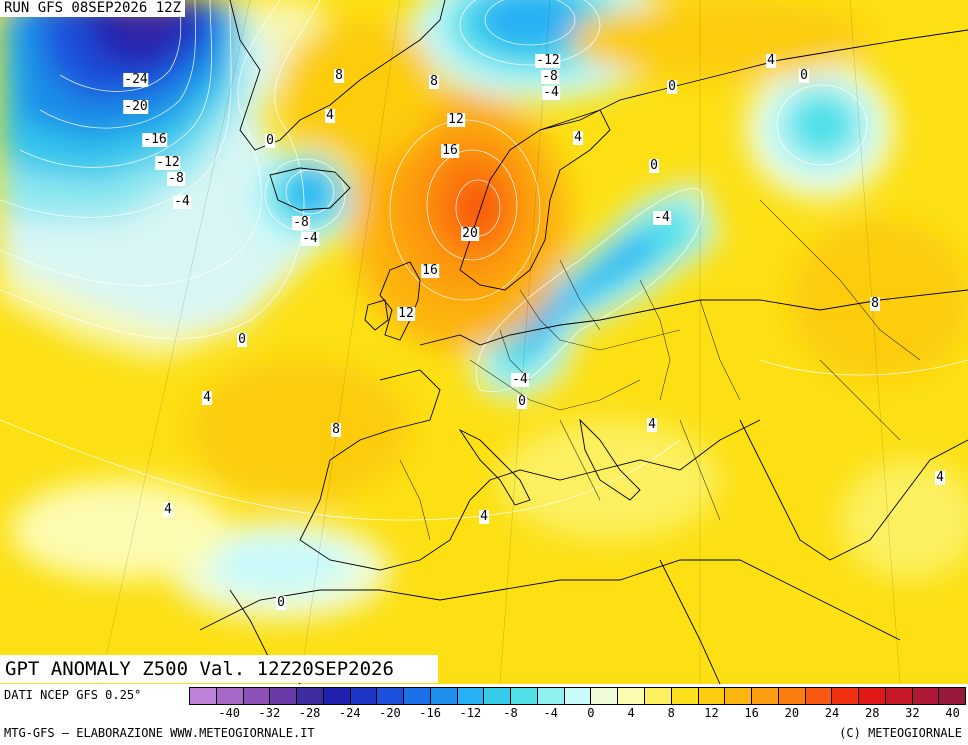  What do you see at coordinates (229, 713) in the screenshot?
I see `scale-tick-label: -40` at bounding box center [229, 713].